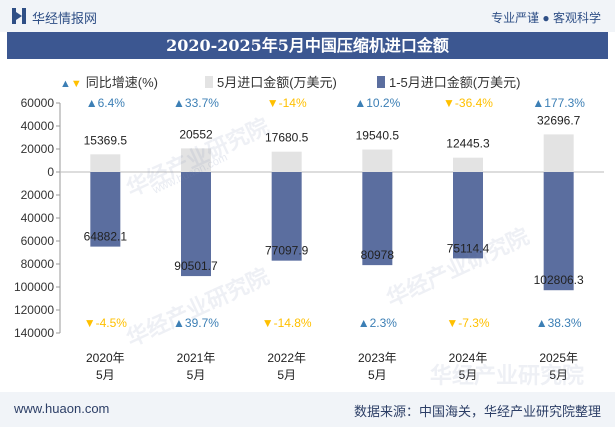  I want to click on tagline: 专业严谨 ● 客观科学, so click(546, 18).